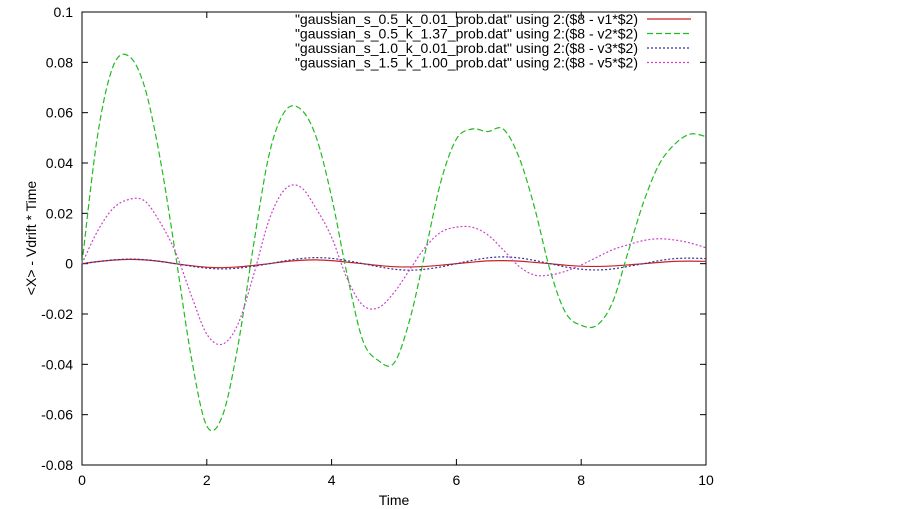  I want to click on y-tick-label: 0.06, so click(59, 113).